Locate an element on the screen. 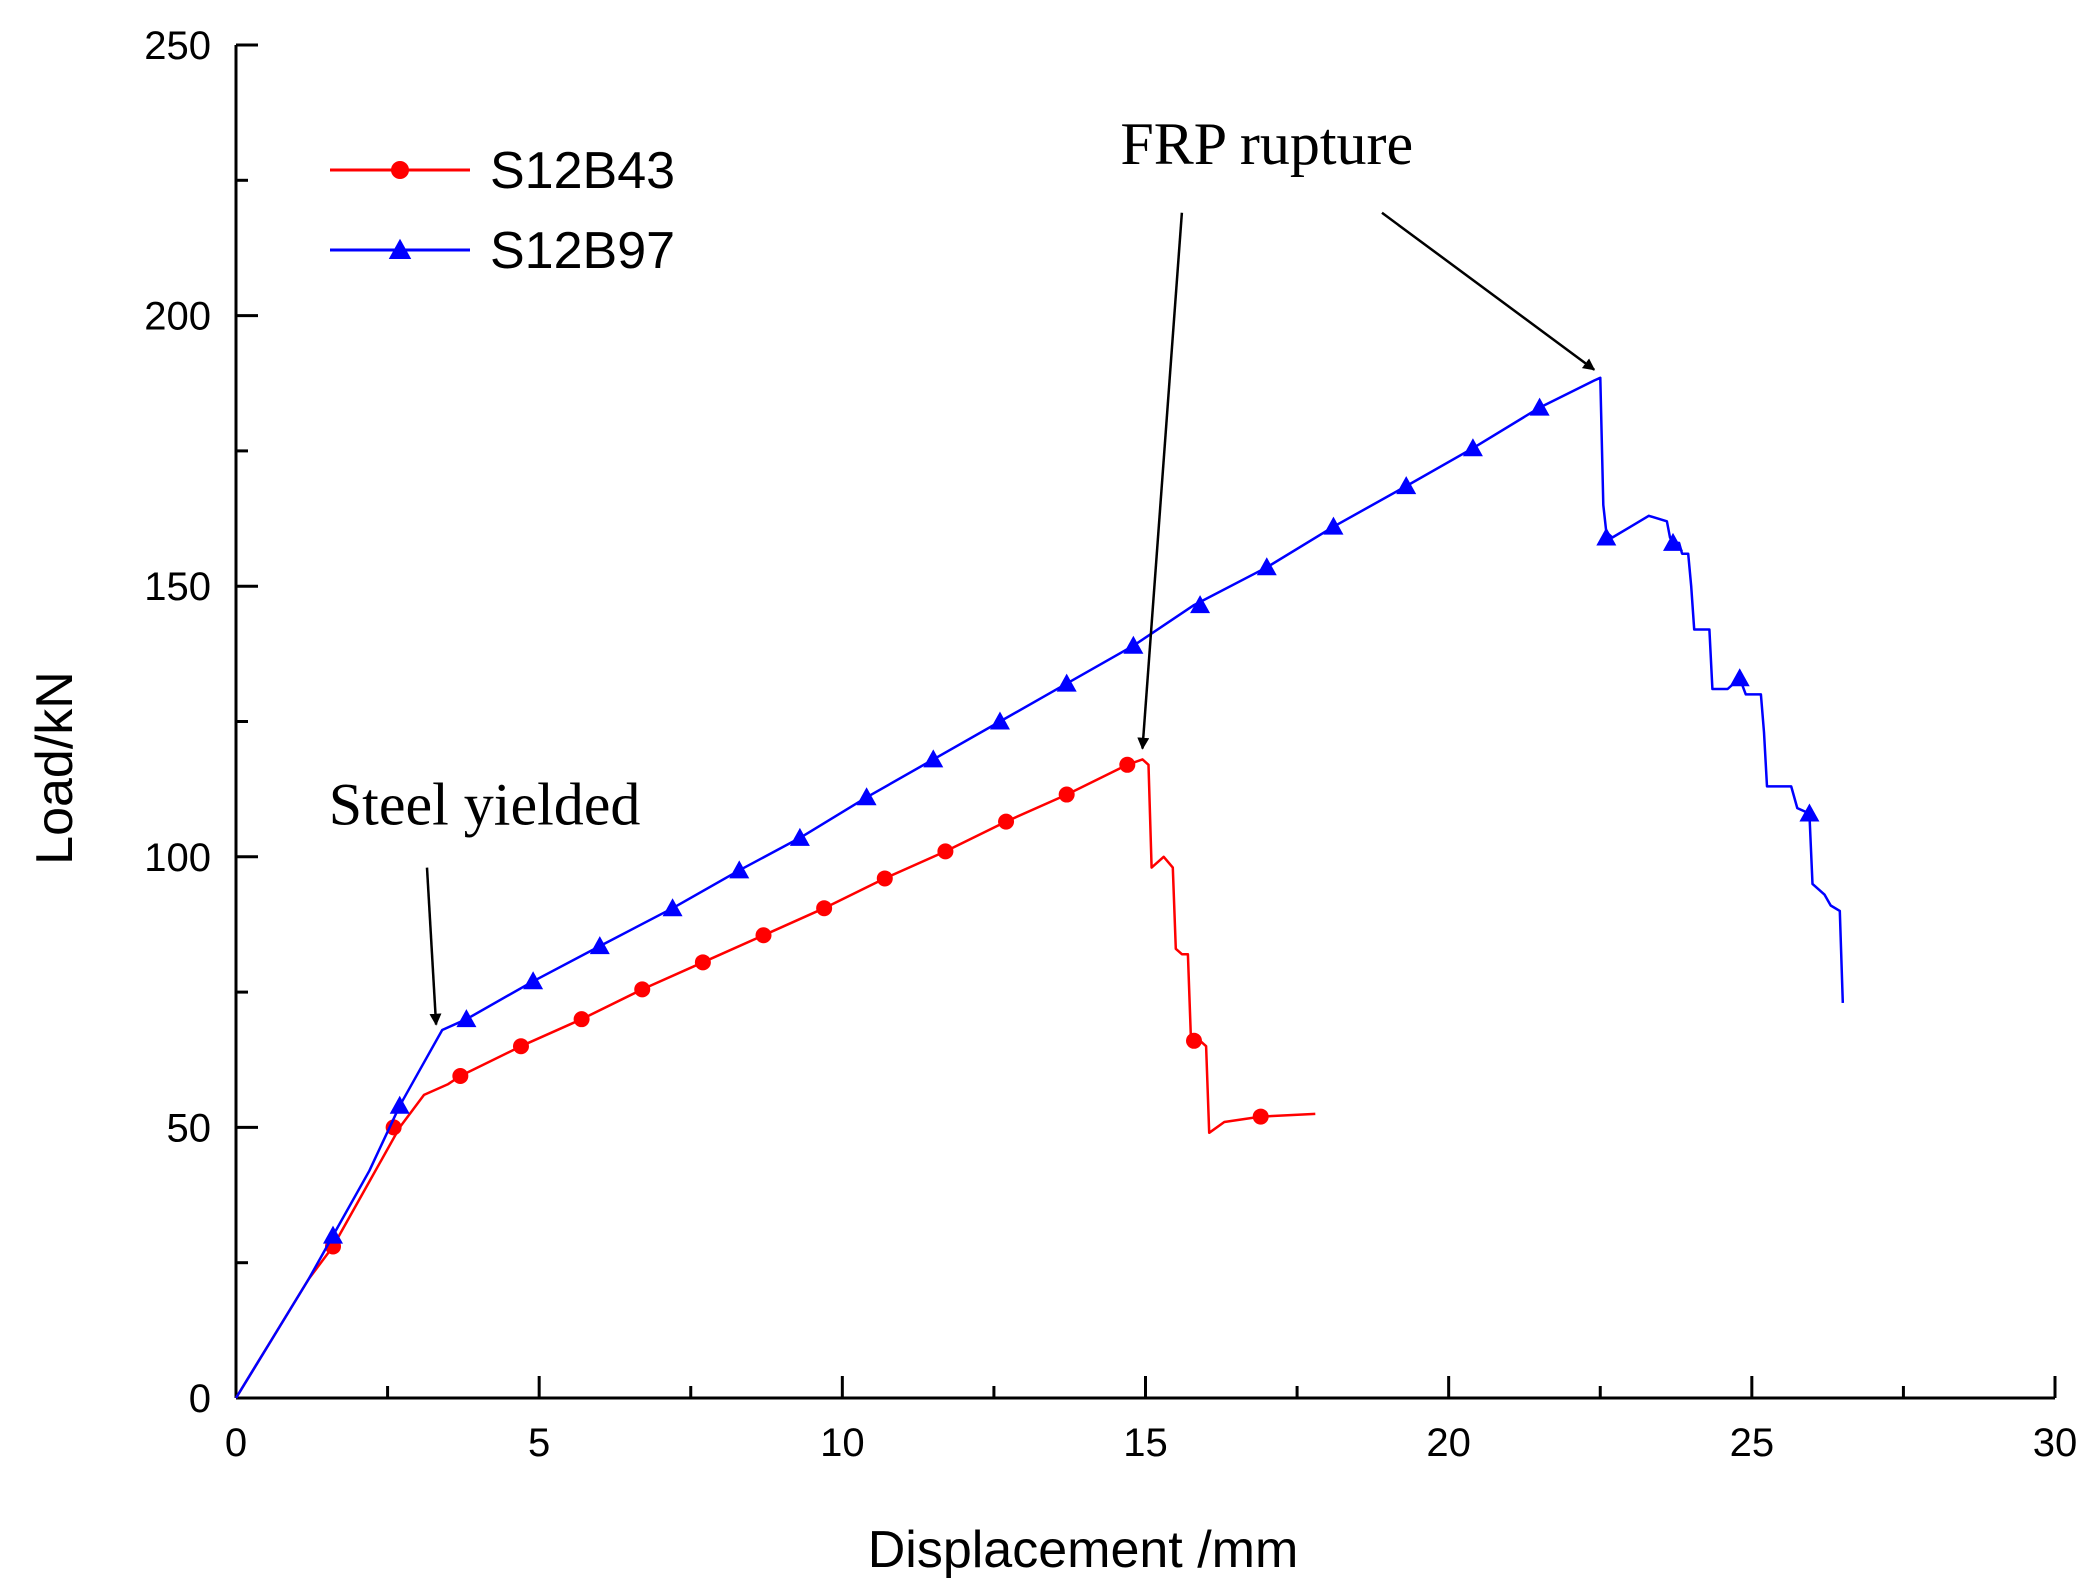 Image resolution: width=2095 pixels, height=1594 pixels. x-axis-title: Displacement /mm is located at coordinates (1083, 1550).